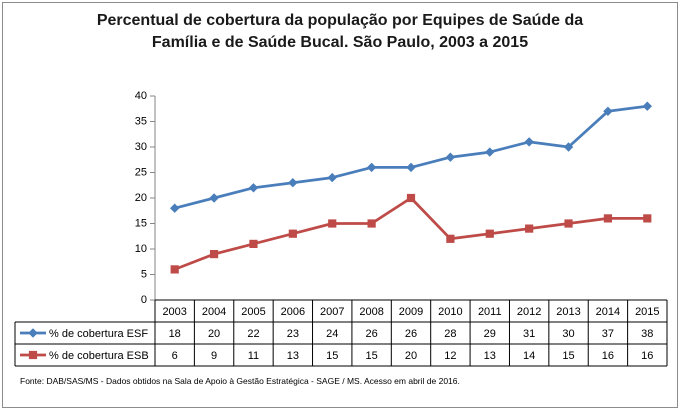  I want to click on x-tick-label: 2006, so click(293, 312).